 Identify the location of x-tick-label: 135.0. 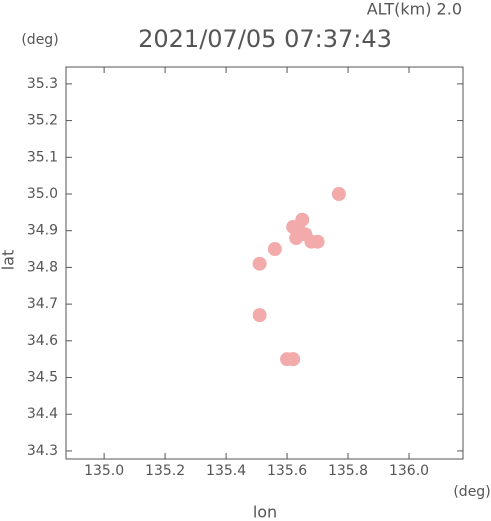
(104, 471).